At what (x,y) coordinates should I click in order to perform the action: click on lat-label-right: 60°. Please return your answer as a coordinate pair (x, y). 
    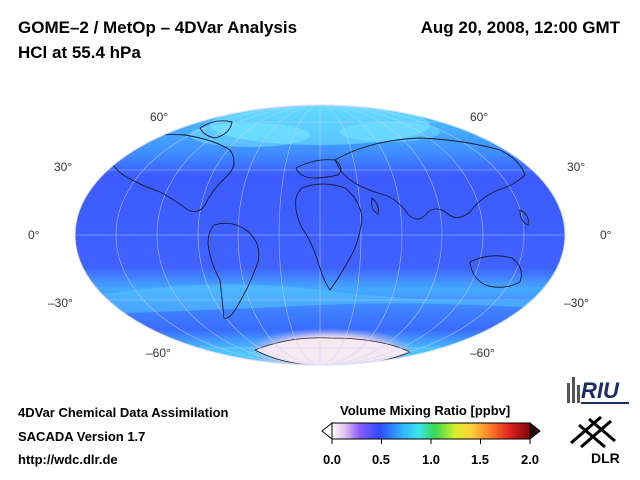
    Looking at the image, I should click on (479, 117).